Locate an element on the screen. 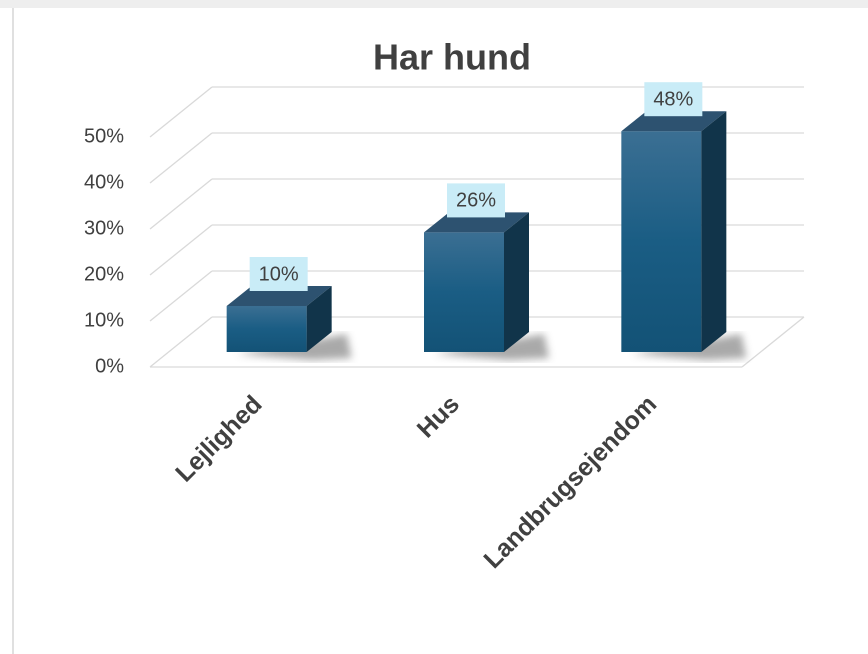 The image size is (868, 654). top-edge is located at coordinates (434, 4).